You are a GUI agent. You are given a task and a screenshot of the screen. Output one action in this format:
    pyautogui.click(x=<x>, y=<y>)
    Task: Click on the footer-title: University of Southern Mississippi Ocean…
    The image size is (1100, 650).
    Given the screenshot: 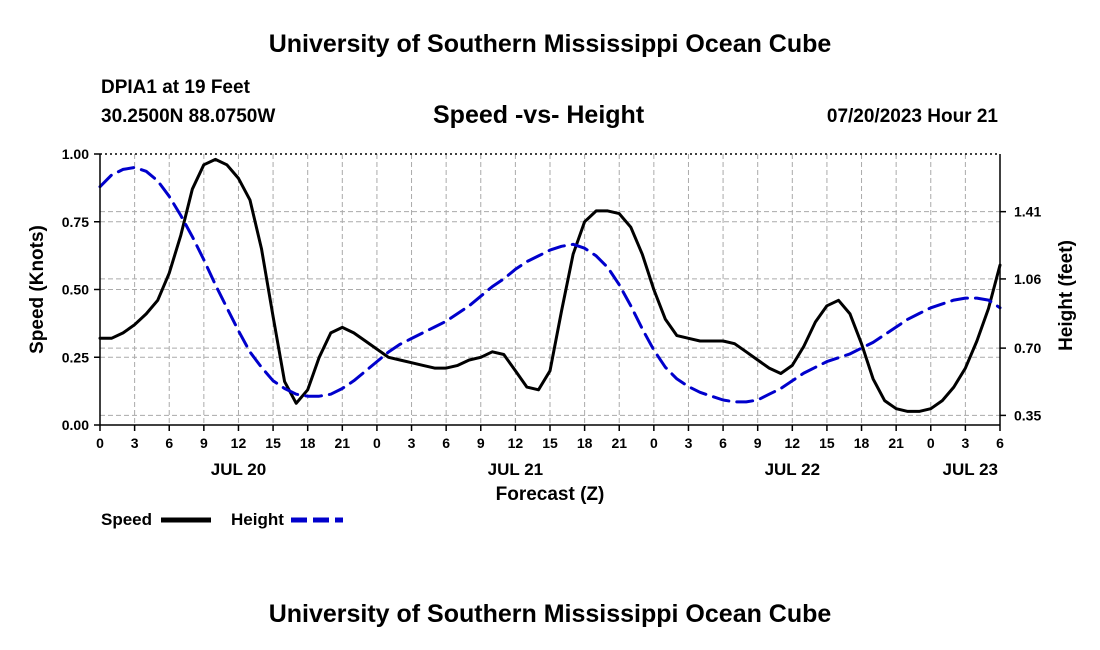 What is the action you would take?
    pyautogui.click(x=550, y=614)
    